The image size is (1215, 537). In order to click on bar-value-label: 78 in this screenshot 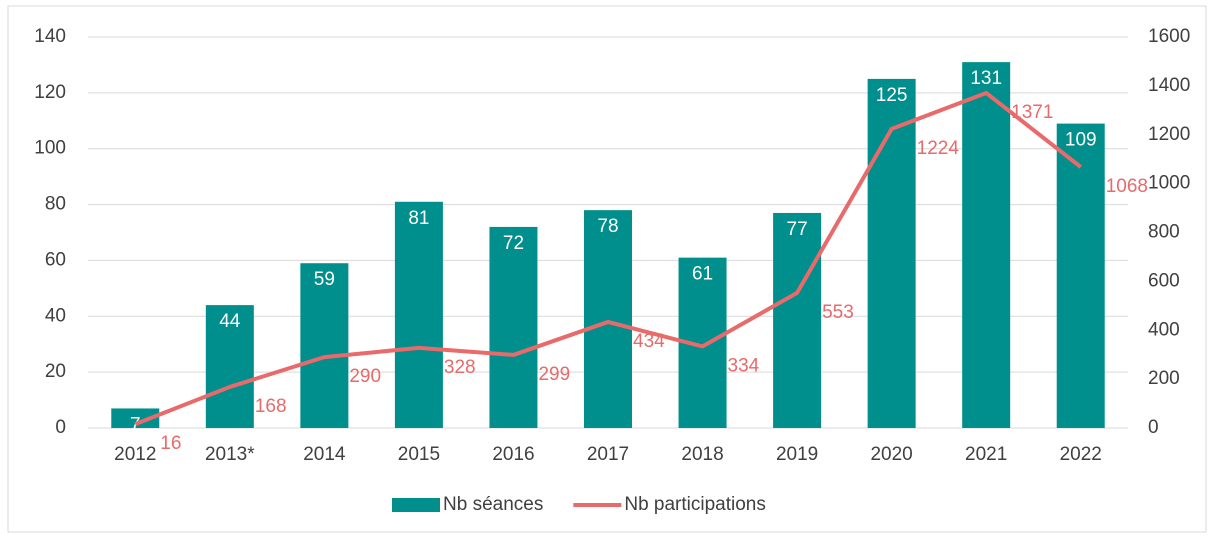, I will do `click(607, 226)`.